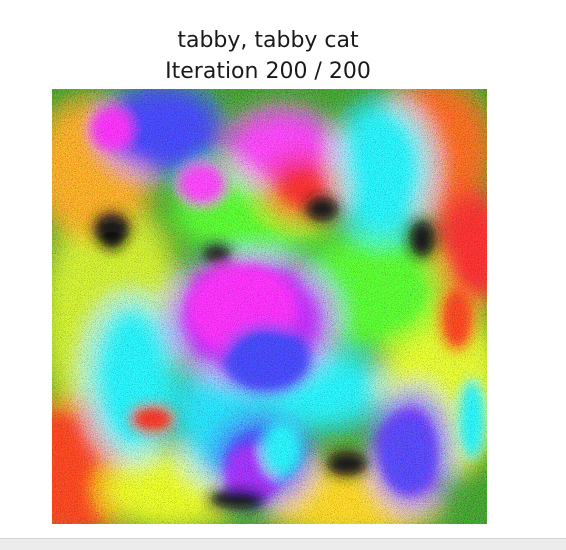 This screenshot has height=550, width=566. Describe the element at coordinates (268, 40) in the screenshot. I see `figure-title-class: tabby, tabby cat` at that location.